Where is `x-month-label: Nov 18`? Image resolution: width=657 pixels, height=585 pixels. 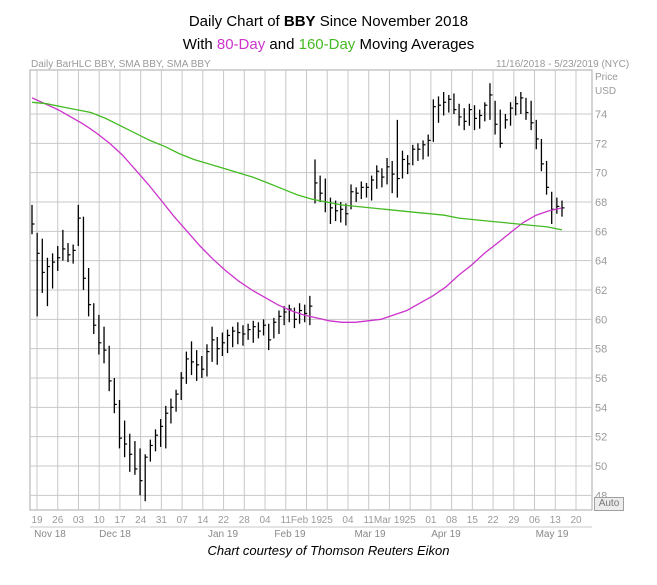 x-month-label: Nov 18 is located at coordinates (50, 534).